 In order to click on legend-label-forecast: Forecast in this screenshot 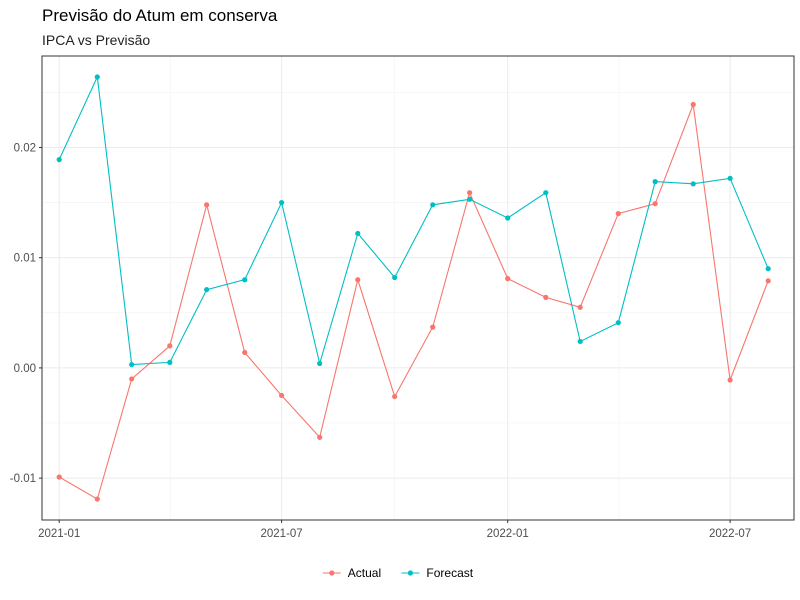, I will do `click(449, 573)`.